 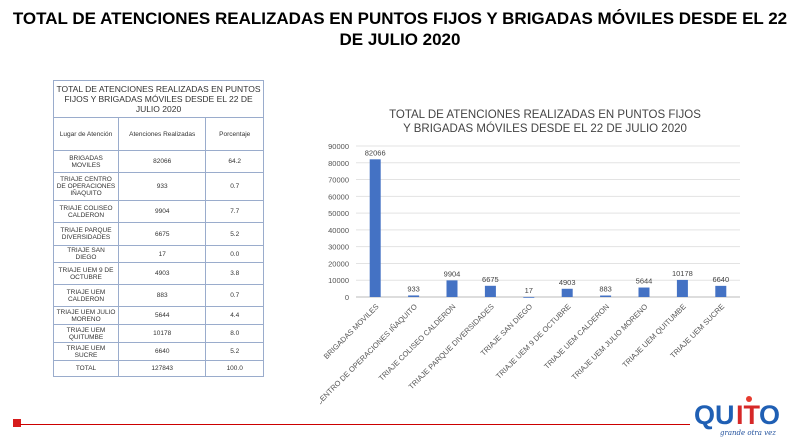 I want to click on table-cell: TRIAJE UEM QUITUMBE, so click(x=86, y=333).